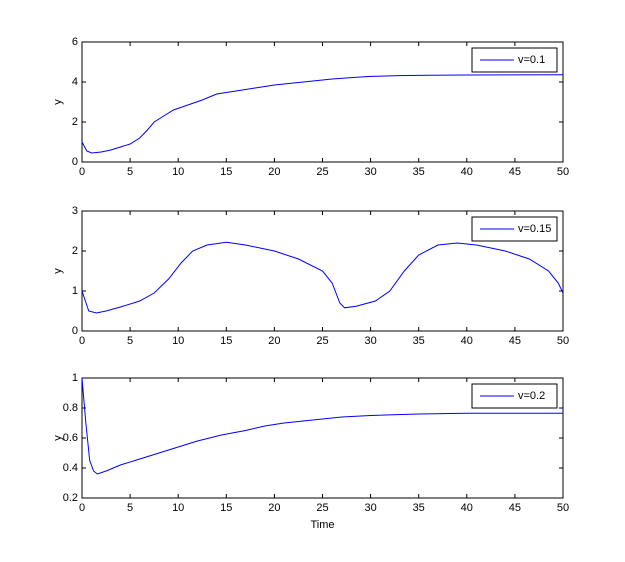 The width and height of the screenshot is (625, 562). What do you see at coordinates (70, 438) in the screenshot?
I see `y-tick-label: 0.6` at bounding box center [70, 438].